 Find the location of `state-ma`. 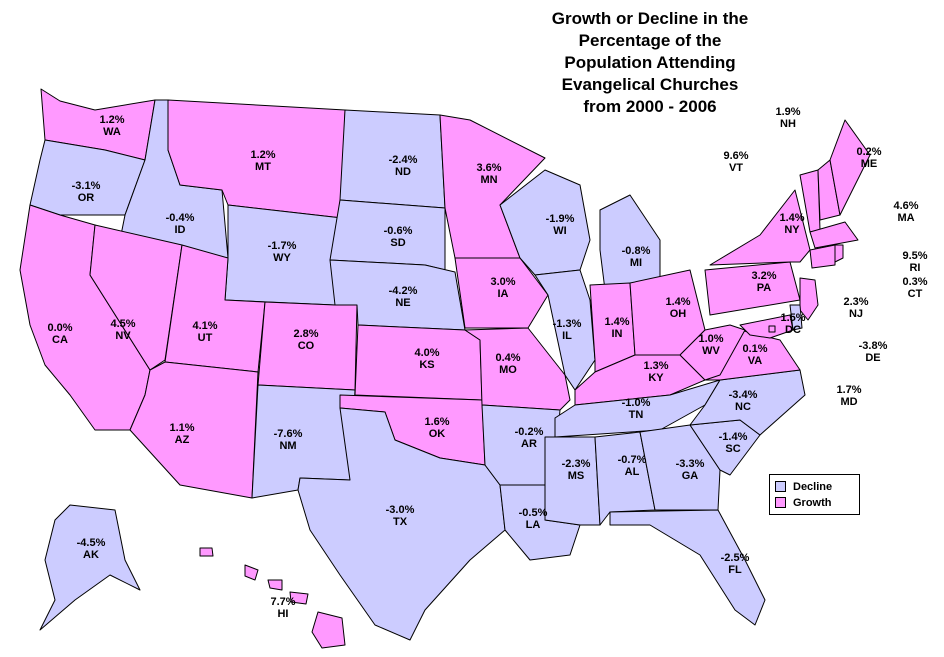

state-ma is located at coordinates (834, 235).